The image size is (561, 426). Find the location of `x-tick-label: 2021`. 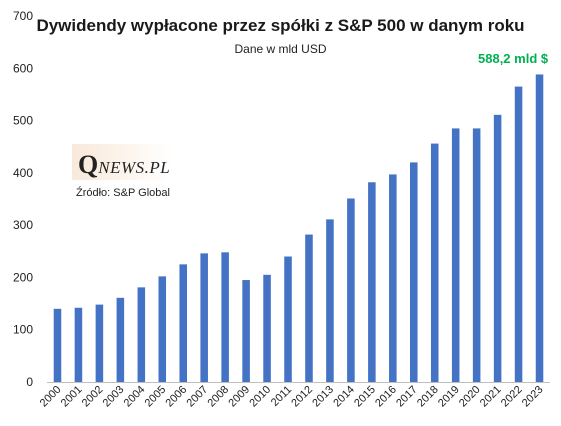

x-tick-label: 2021 is located at coordinates (491, 397).